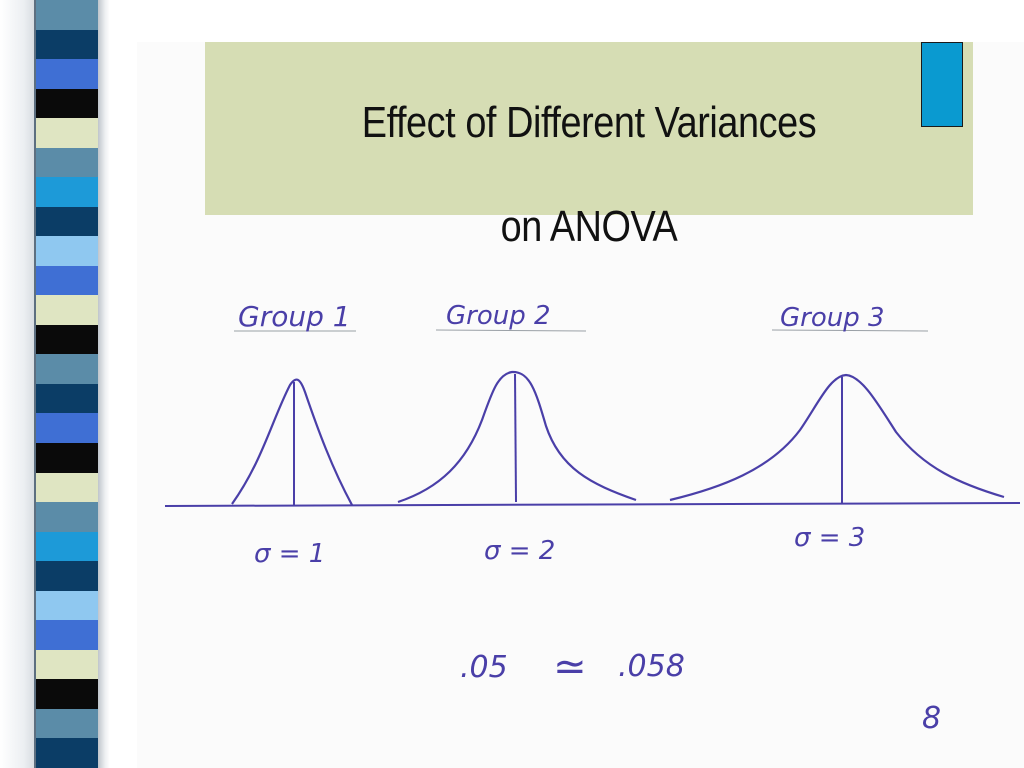 The image size is (1024, 768). What do you see at coordinates (484, 667) in the screenshot?
I see `note-left-value: .05` at bounding box center [484, 667].